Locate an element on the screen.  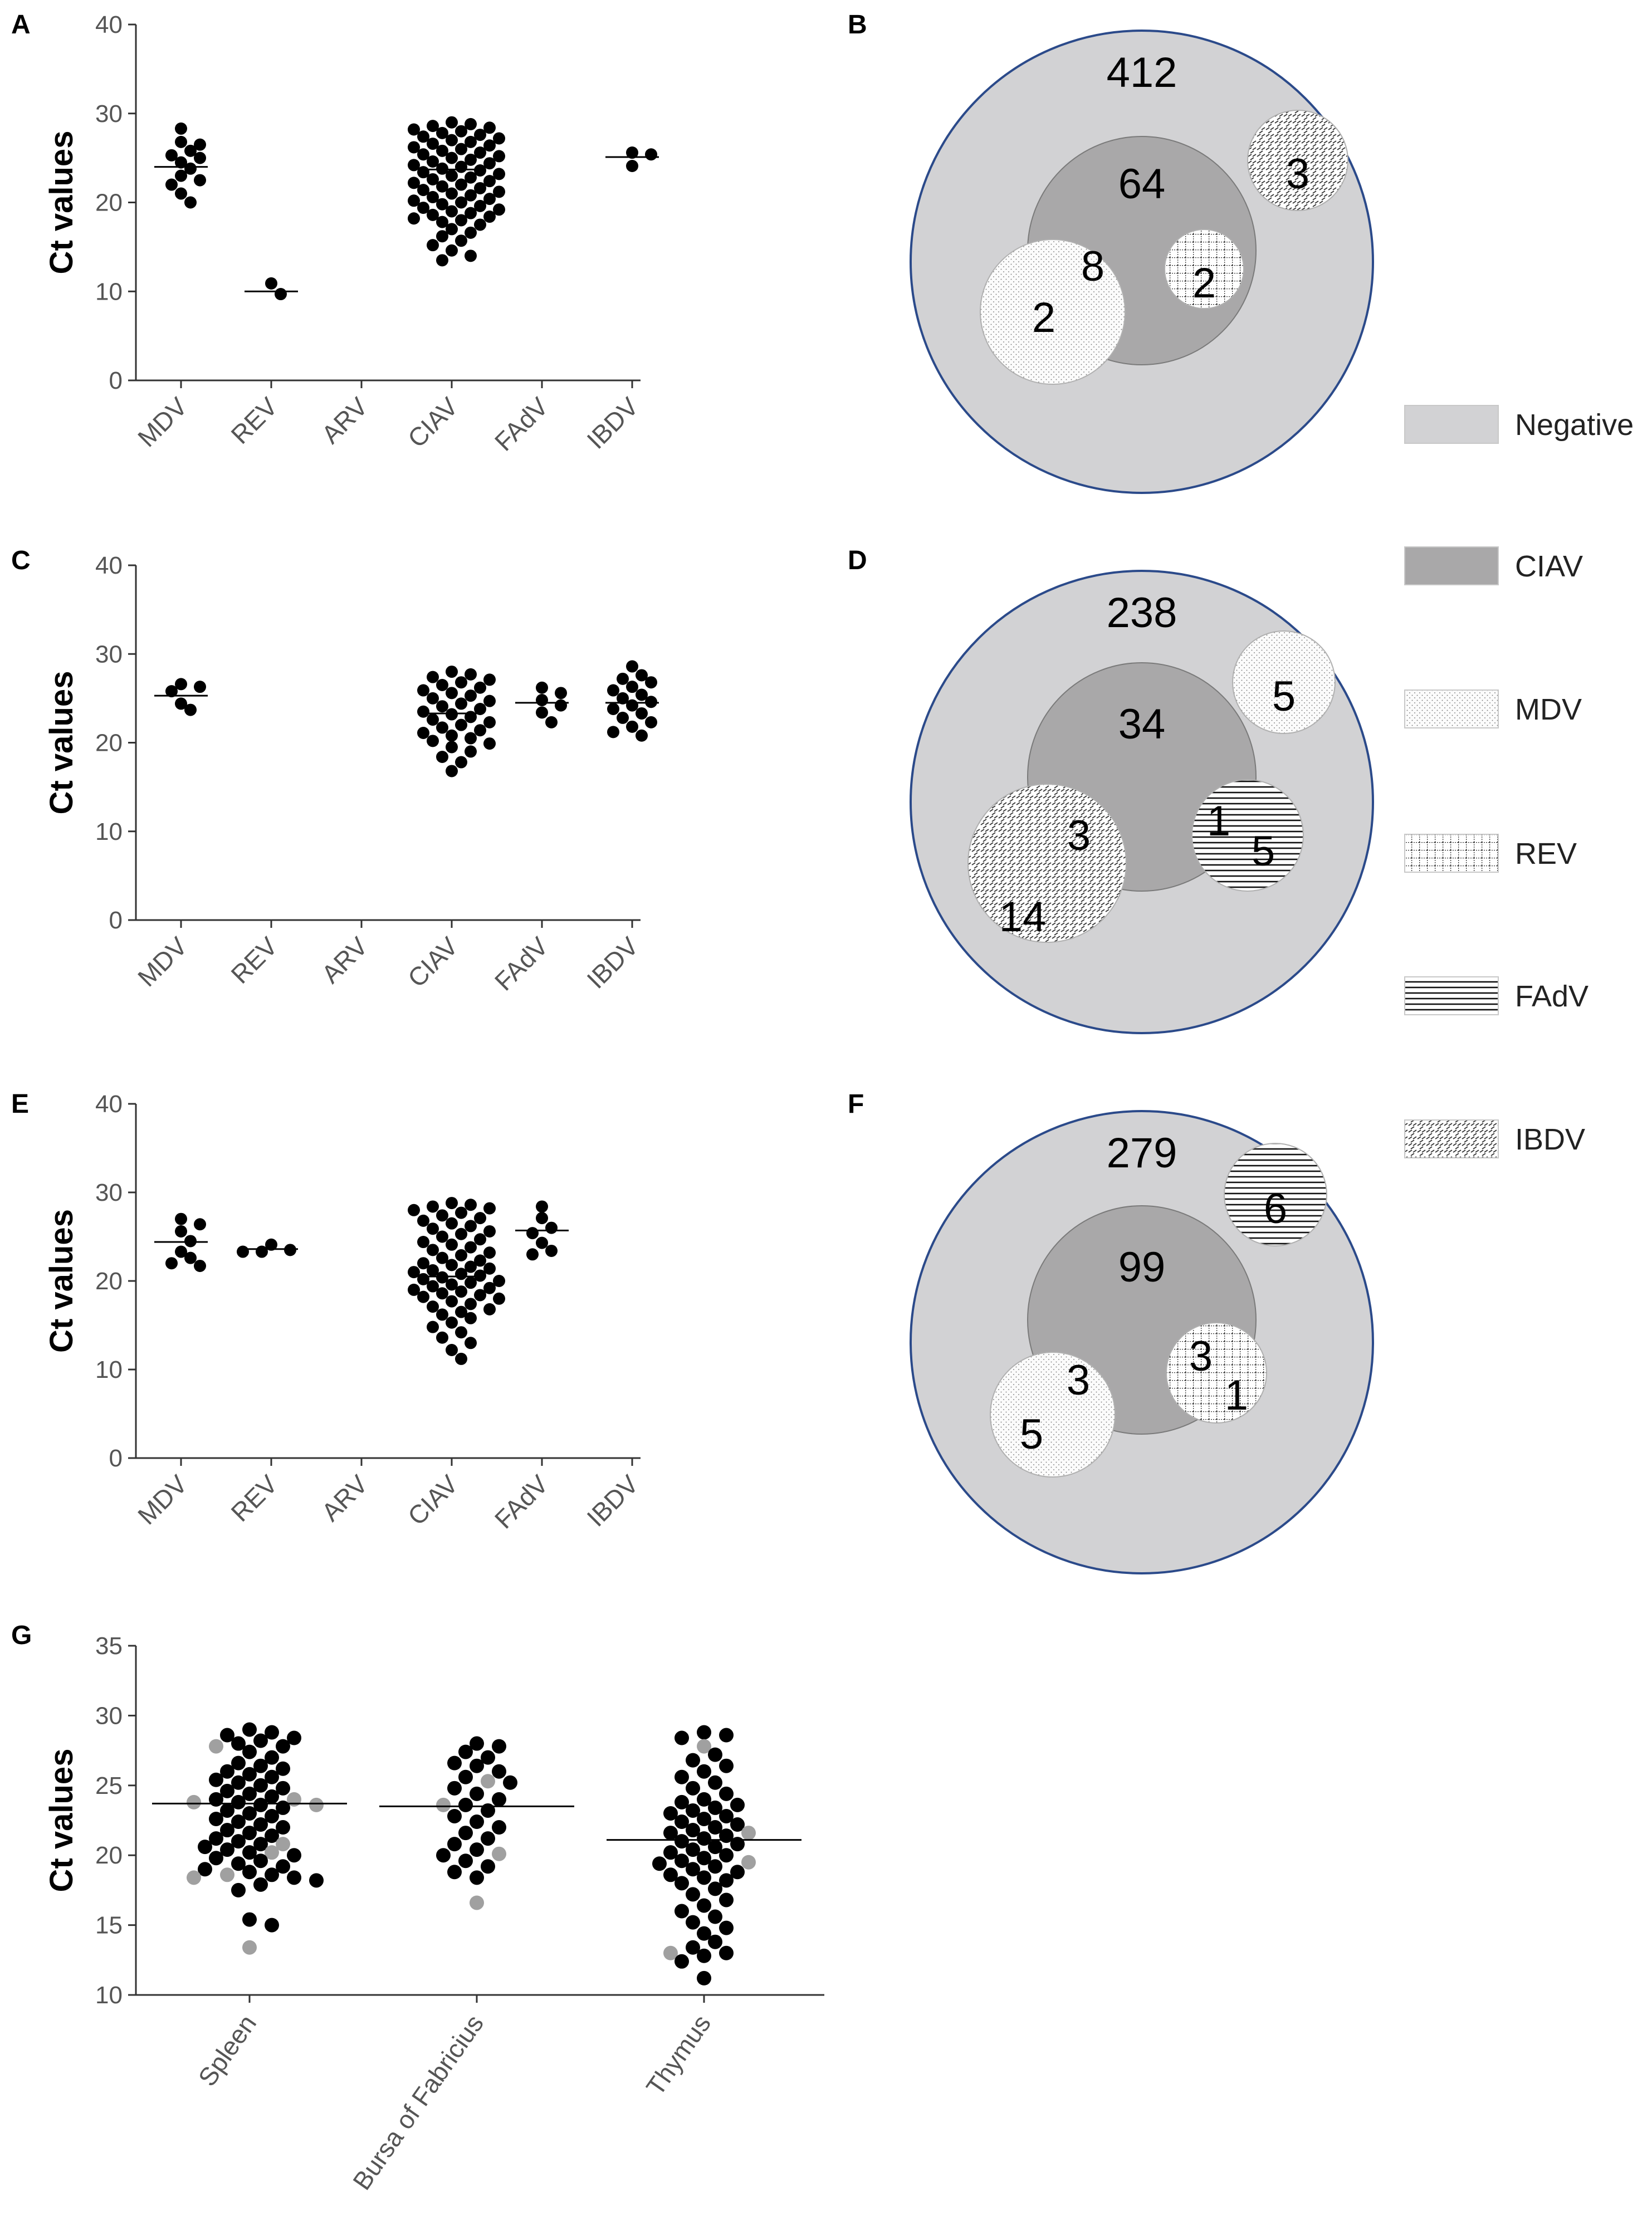
panel-letter-b: B is located at coordinates (857, 25).